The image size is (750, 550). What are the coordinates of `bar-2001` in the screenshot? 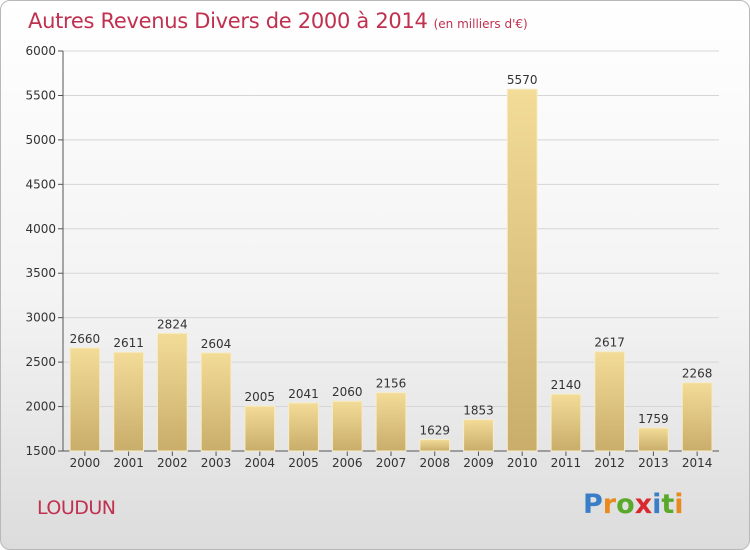 It's located at (128, 401).